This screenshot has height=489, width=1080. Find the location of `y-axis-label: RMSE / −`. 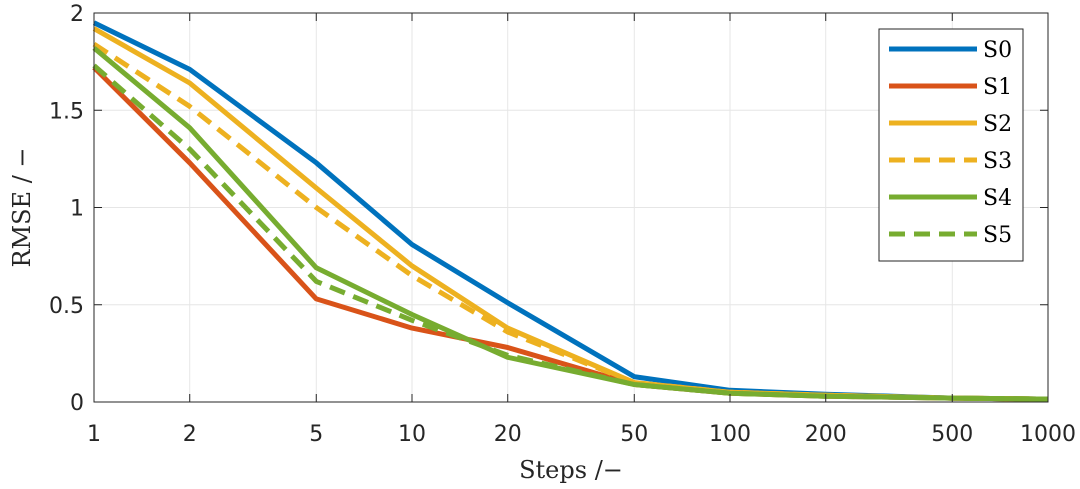

y-axis-label: RMSE / − is located at coordinates (22, 207).